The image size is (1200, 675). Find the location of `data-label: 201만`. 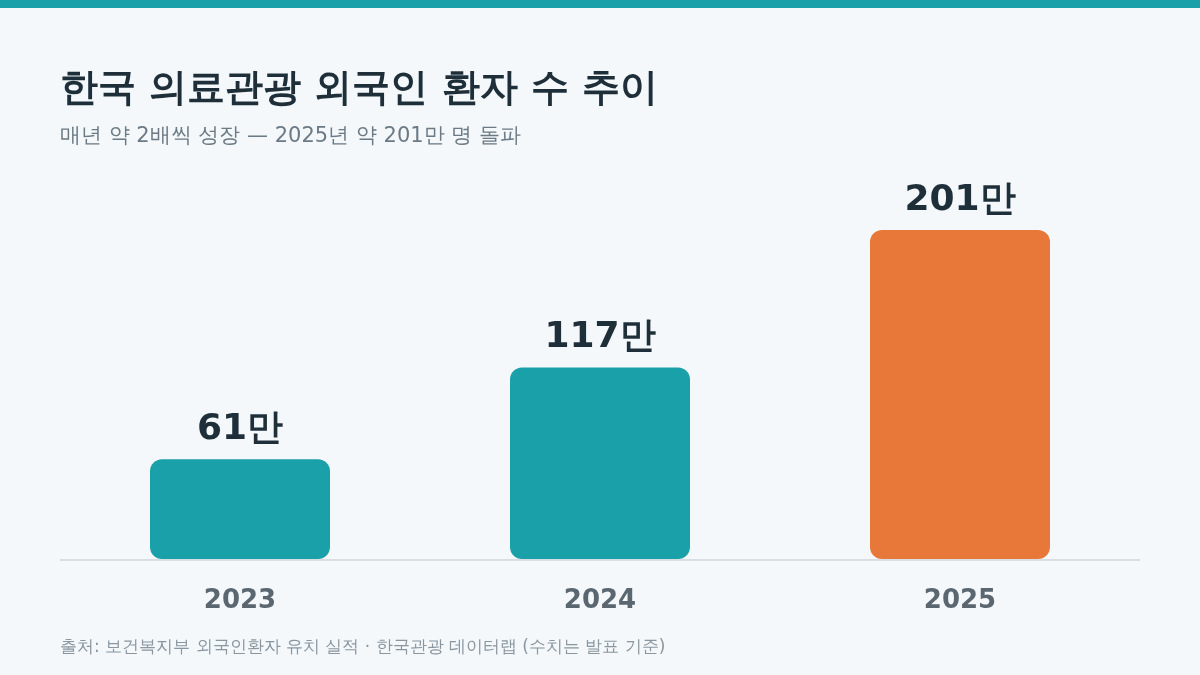

data-label: 201만 is located at coordinates (960, 197).